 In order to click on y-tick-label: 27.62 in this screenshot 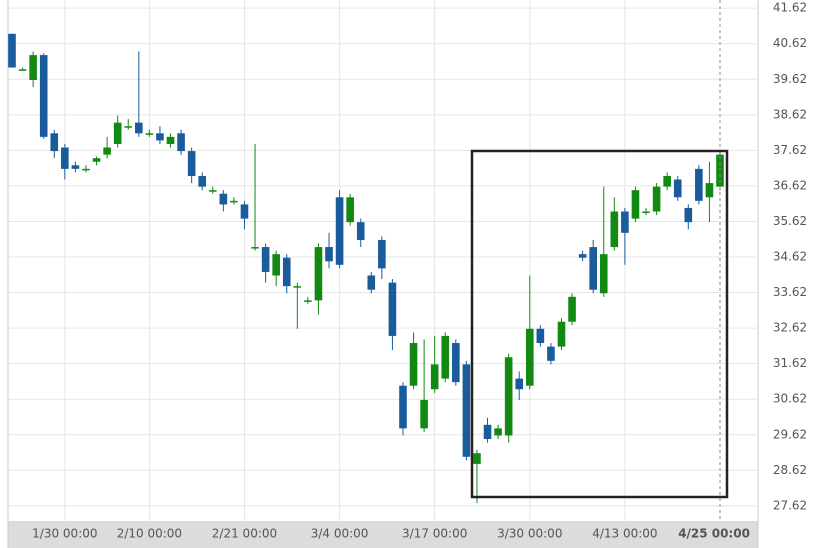, I will do `click(790, 505)`.